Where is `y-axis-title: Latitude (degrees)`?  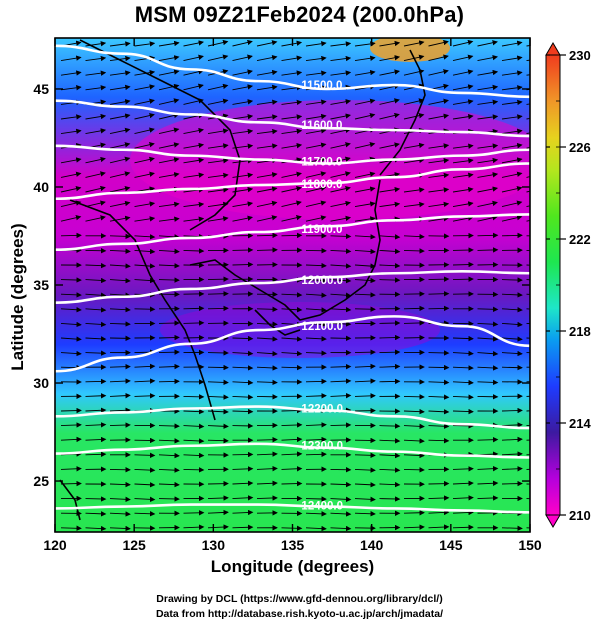 y-axis-title: Latitude (degrees) is located at coordinates (17, 297).